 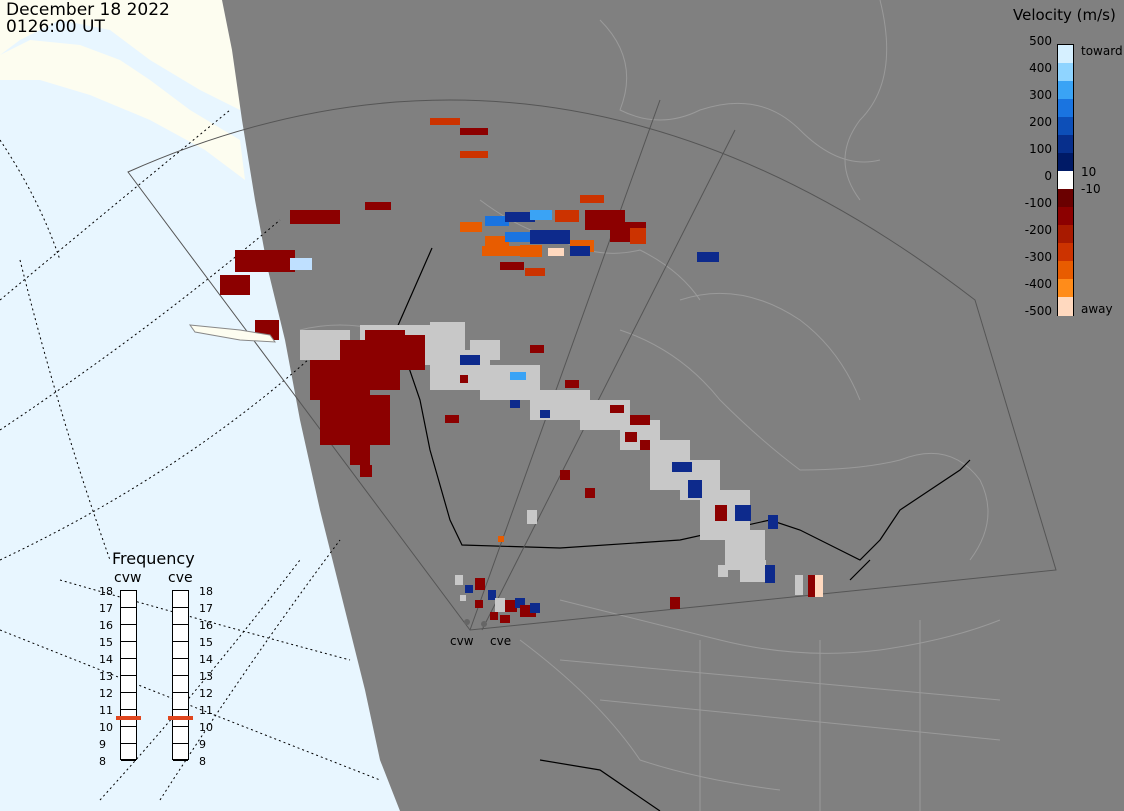 What do you see at coordinates (1065, 180) in the screenshot?
I see `velocity-color-bar` at bounding box center [1065, 180].